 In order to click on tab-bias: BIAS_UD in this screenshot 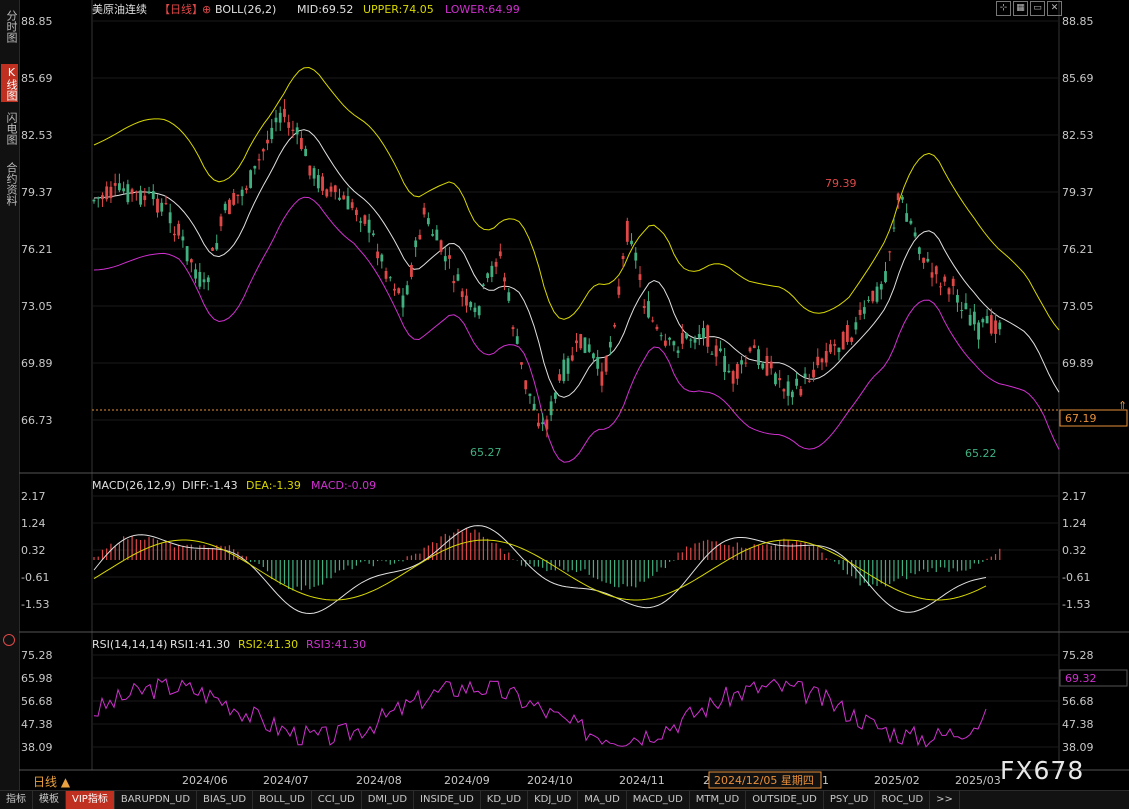, I will do `click(225, 800)`.